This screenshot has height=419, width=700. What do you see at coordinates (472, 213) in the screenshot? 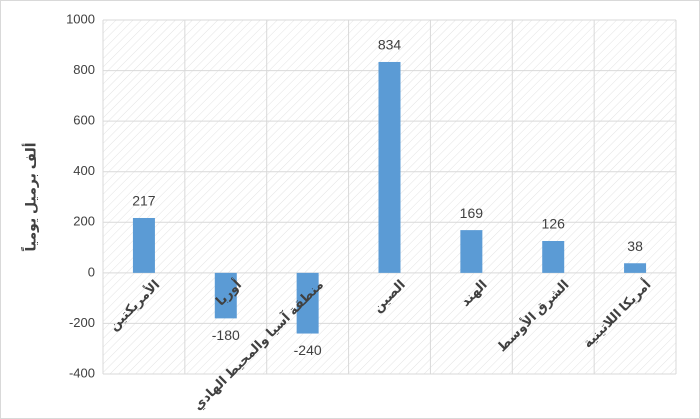
I see `data-label: 169` at bounding box center [472, 213].